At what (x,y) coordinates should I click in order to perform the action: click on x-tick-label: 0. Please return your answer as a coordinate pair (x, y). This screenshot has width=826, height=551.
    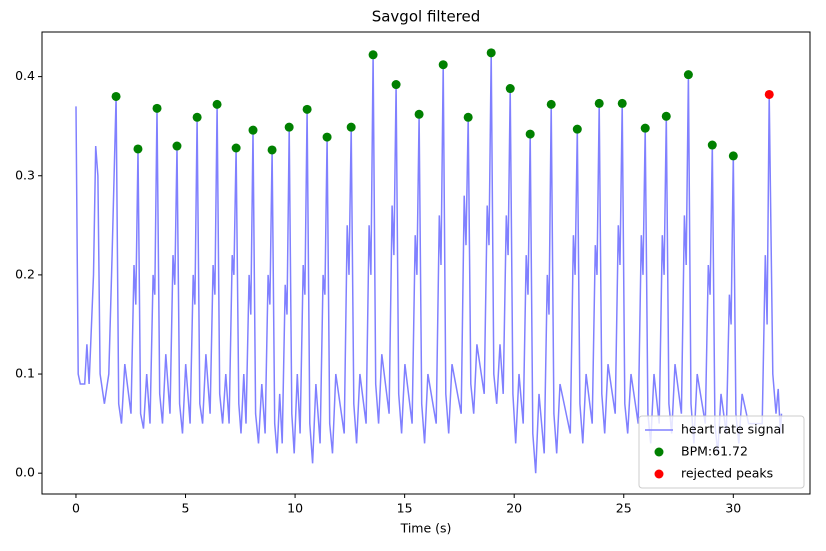
    Looking at the image, I should click on (76, 508).